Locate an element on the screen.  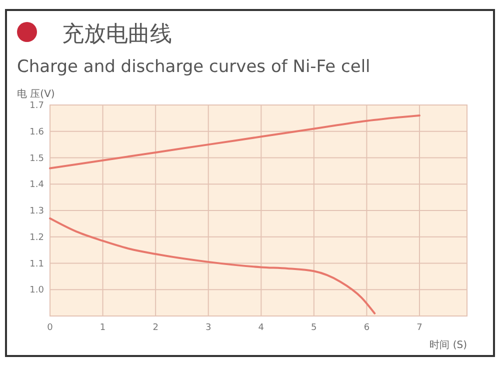
y-axis-title: 电 压(V) is located at coordinates (36, 94).